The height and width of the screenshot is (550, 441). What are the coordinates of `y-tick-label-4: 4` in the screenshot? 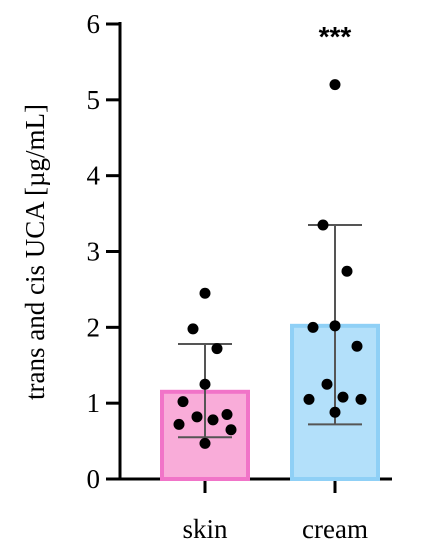 It's located at (94, 176).